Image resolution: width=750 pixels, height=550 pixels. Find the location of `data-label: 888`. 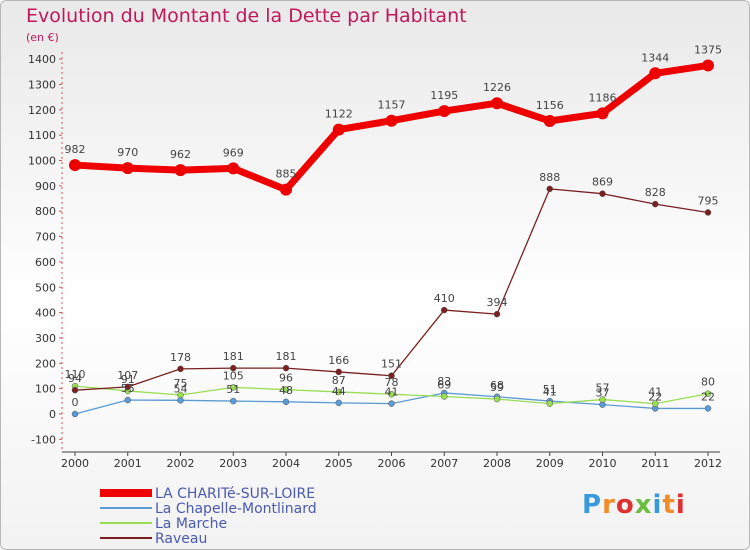

data-label: 888 is located at coordinates (549, 177).